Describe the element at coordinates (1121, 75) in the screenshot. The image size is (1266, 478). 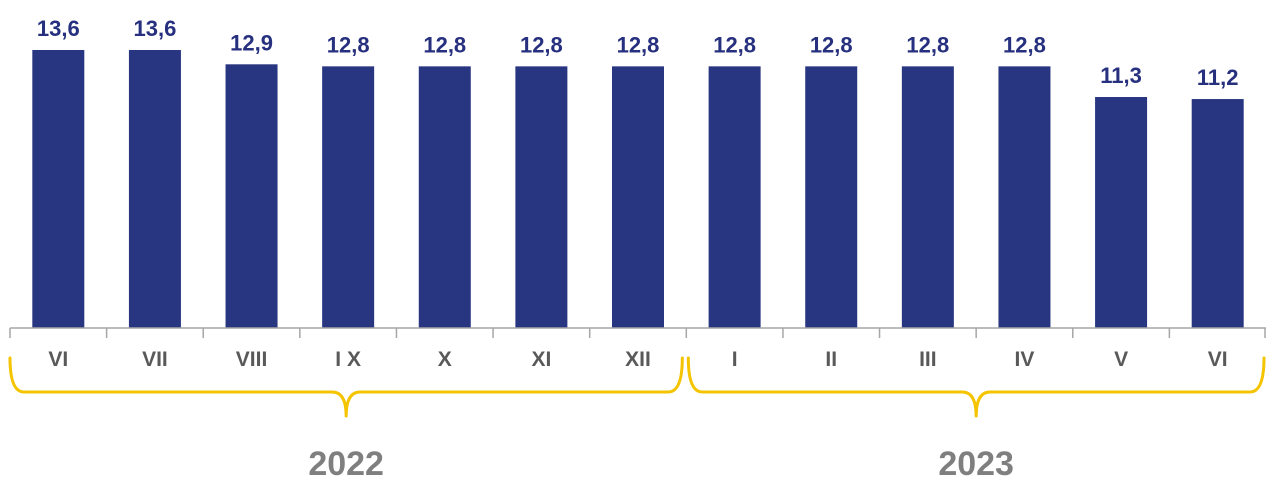
I see `value-label-12: 11,3` at that location.